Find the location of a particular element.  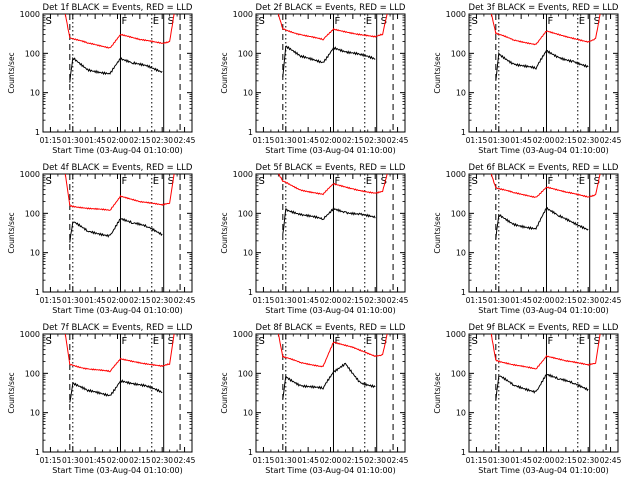

chart-title: Det 4f BLACK = Events, RED = LLD is located at coordinates (118, 168).